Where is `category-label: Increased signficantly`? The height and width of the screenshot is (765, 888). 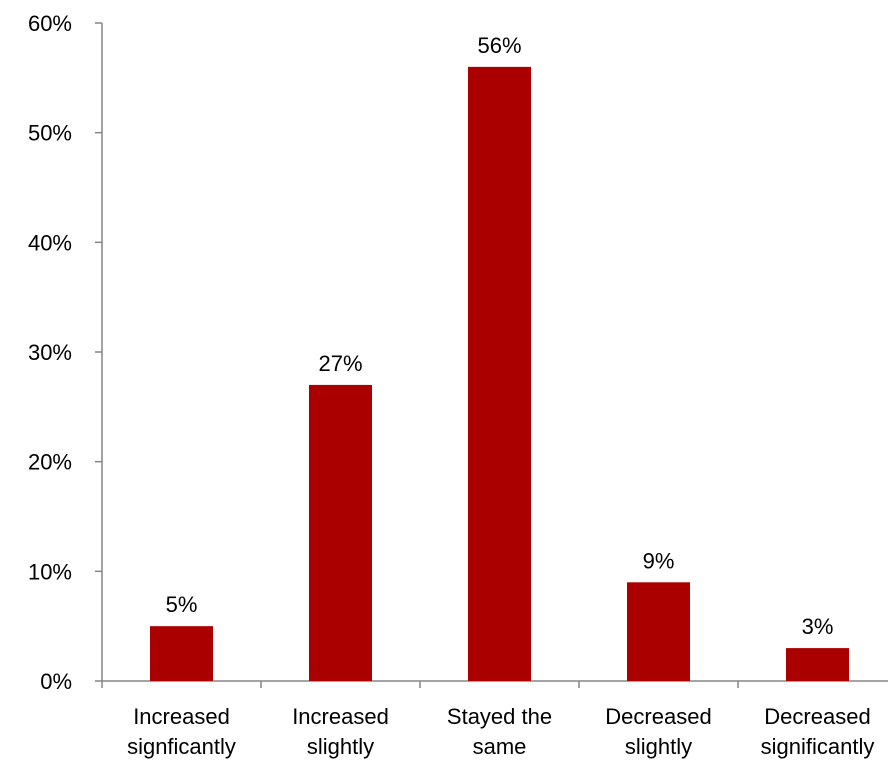 category-label: Increased signficantly is located at coordinates (181, 731).